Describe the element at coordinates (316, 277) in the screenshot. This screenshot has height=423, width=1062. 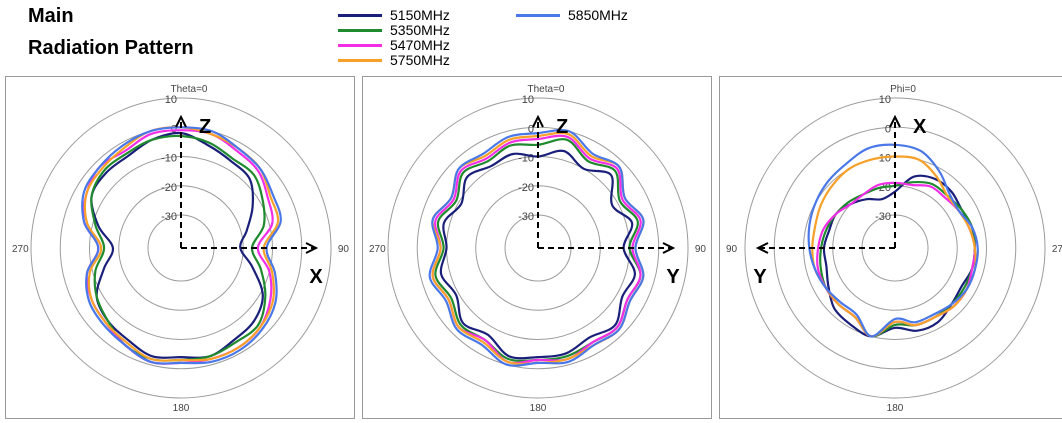
I see `axis-name-right: X` at that location.